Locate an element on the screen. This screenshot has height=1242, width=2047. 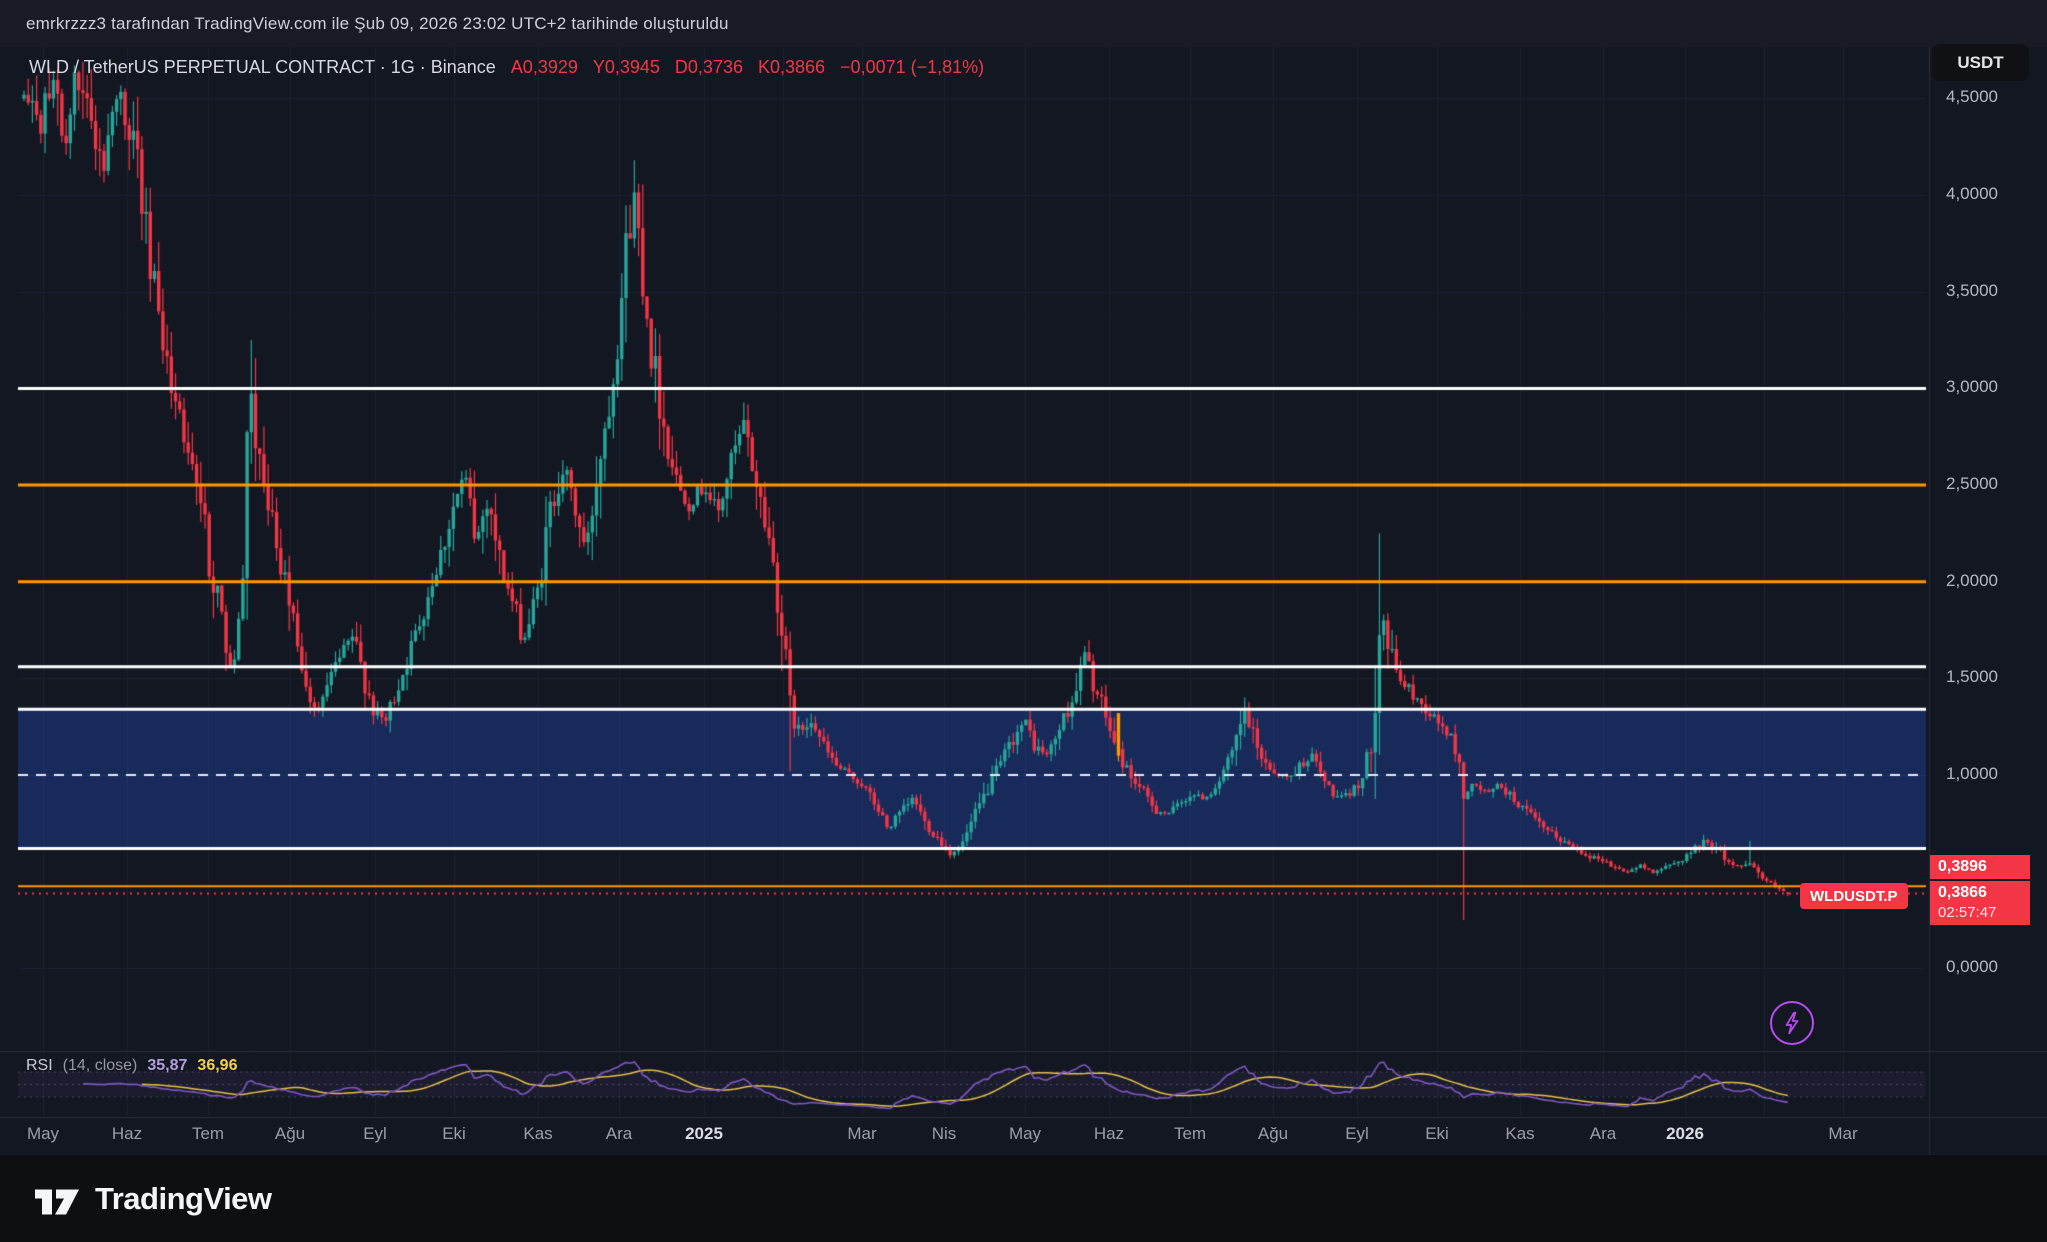
ohlc-open: A0,3929 is located at coordinates (544, 67).